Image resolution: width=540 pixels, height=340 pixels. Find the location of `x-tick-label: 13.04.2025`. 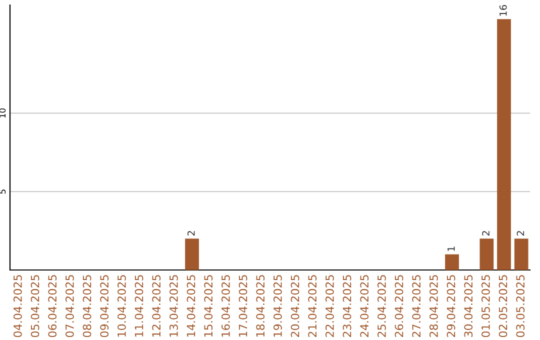

x-tick-label: 13.04.2025 is located at coordinates (173, 306).